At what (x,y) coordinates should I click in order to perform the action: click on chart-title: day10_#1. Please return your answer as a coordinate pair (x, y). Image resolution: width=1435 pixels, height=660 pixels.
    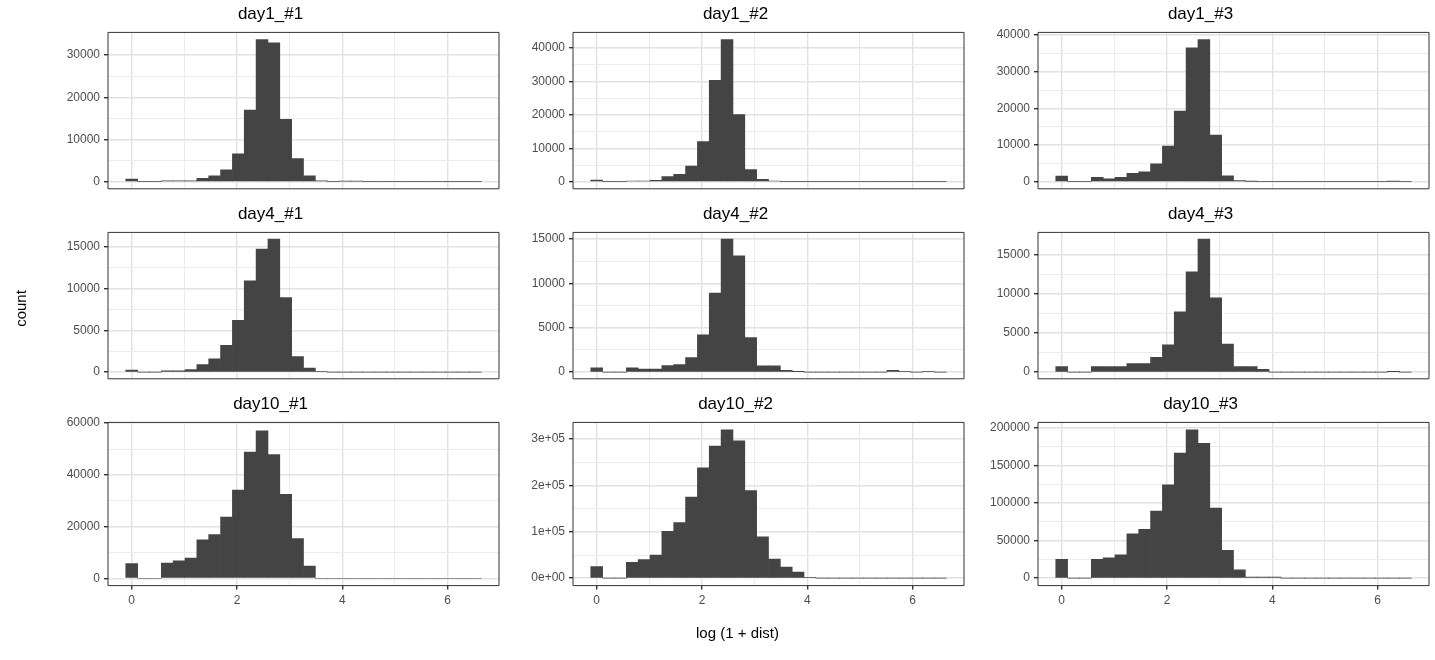
    Looking at the image, I should click on (270, 403).